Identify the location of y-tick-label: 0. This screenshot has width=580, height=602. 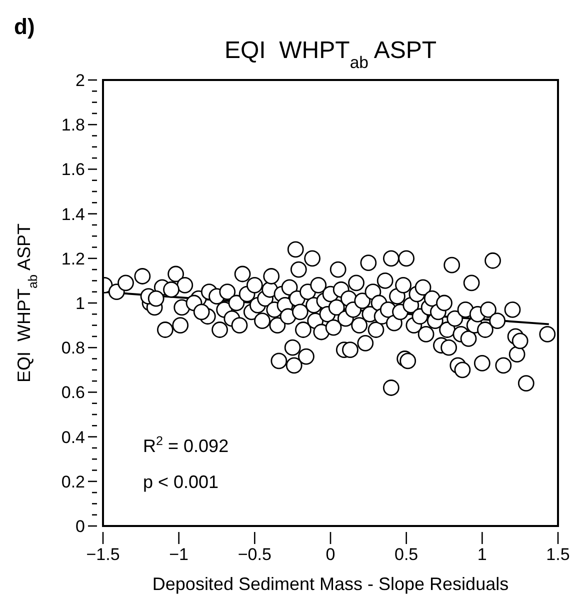
(80, 526).